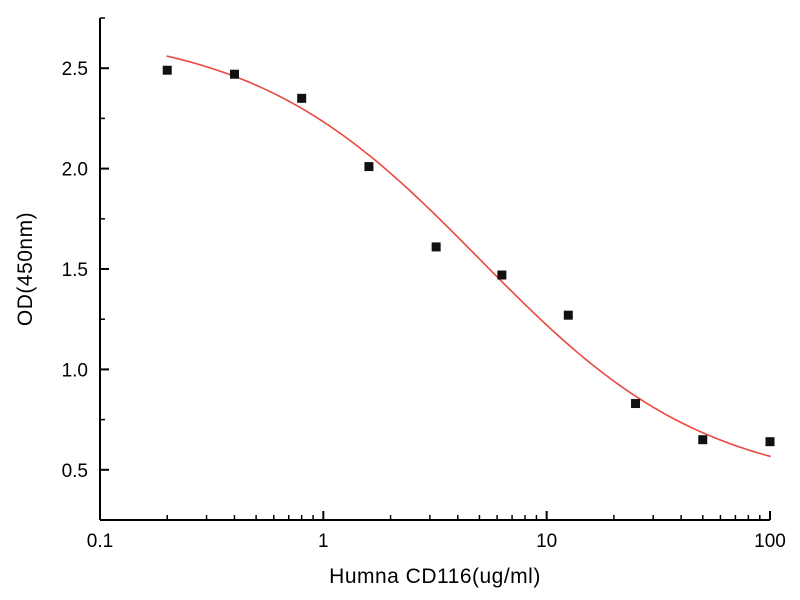 The width and height of the screenshot is (800, 600). What do you see at coordinates (75, 170) in the screenshot?
I see `y-tick-label: 2.0` at bounding box center [75, 170].